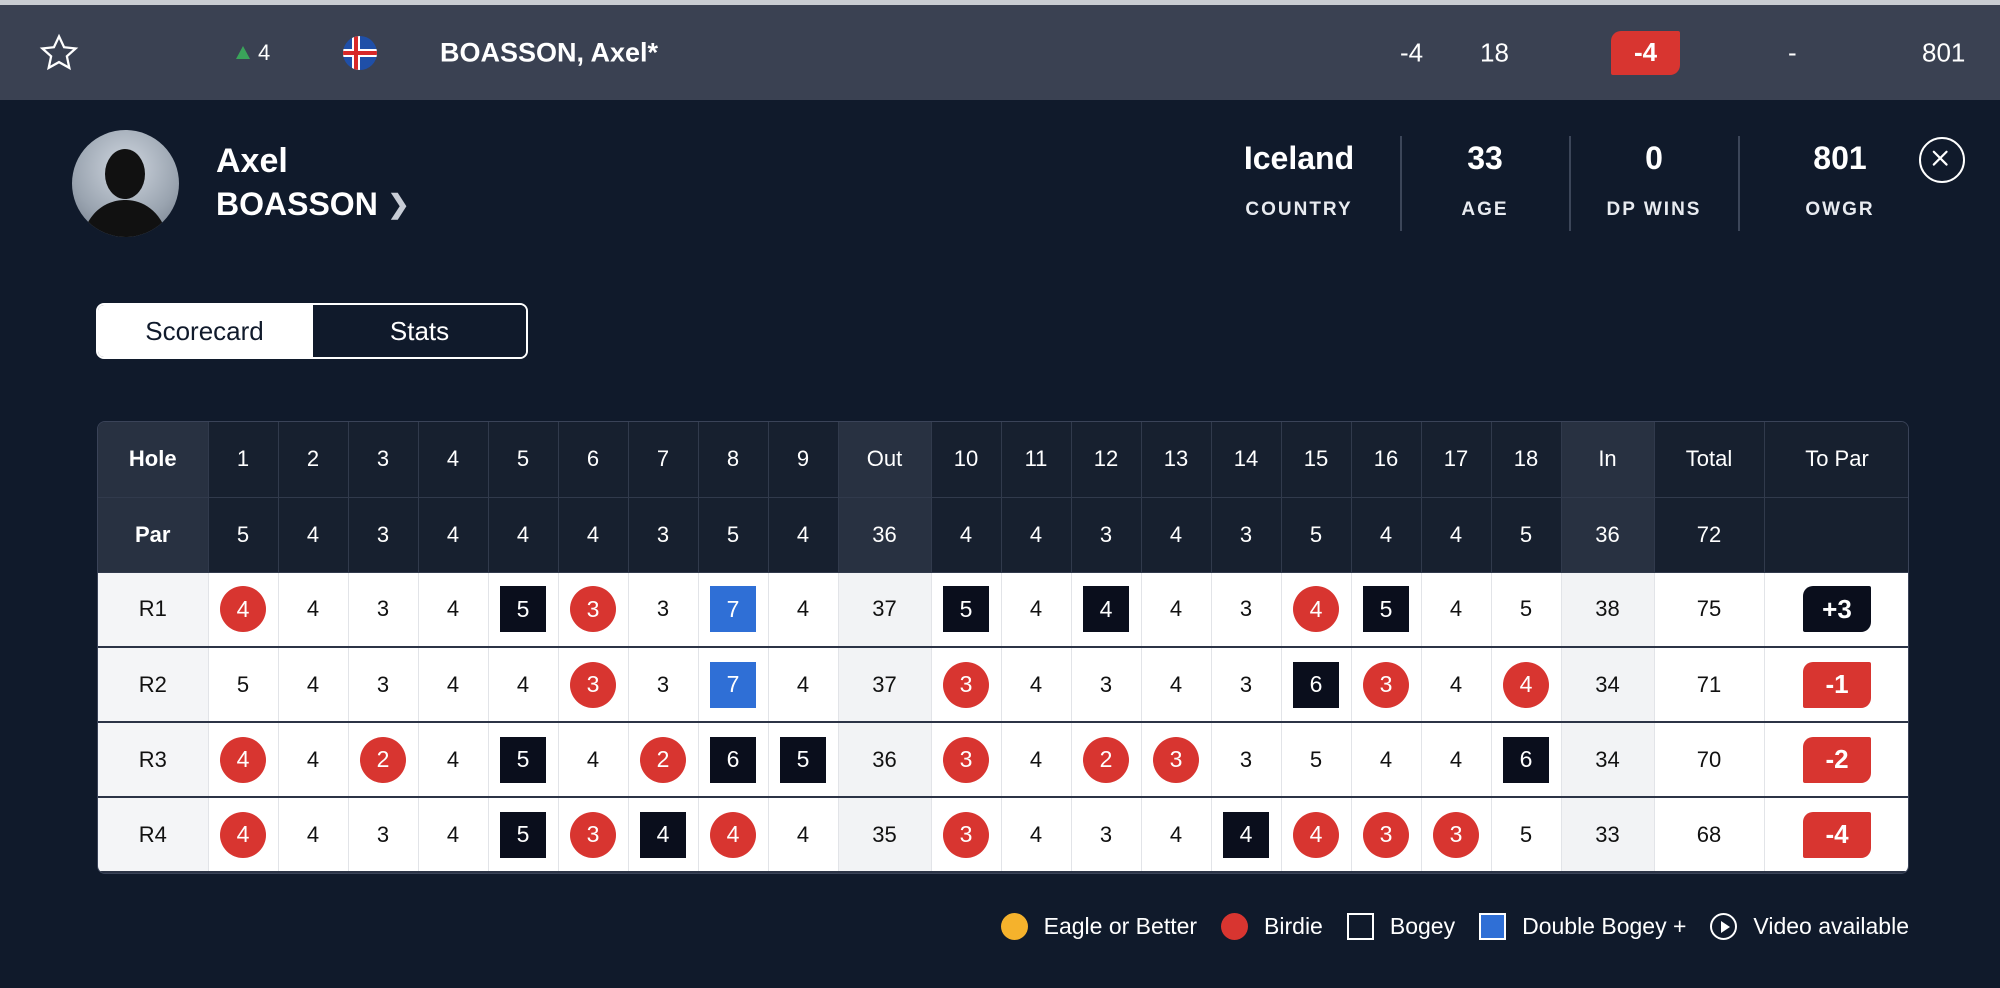 This screenshot has width=2000, height=988. What do you see at coordinates (243, 460) in the screenshot?
I see `hole-header-cell: 1` at bounding box center [243, 460].